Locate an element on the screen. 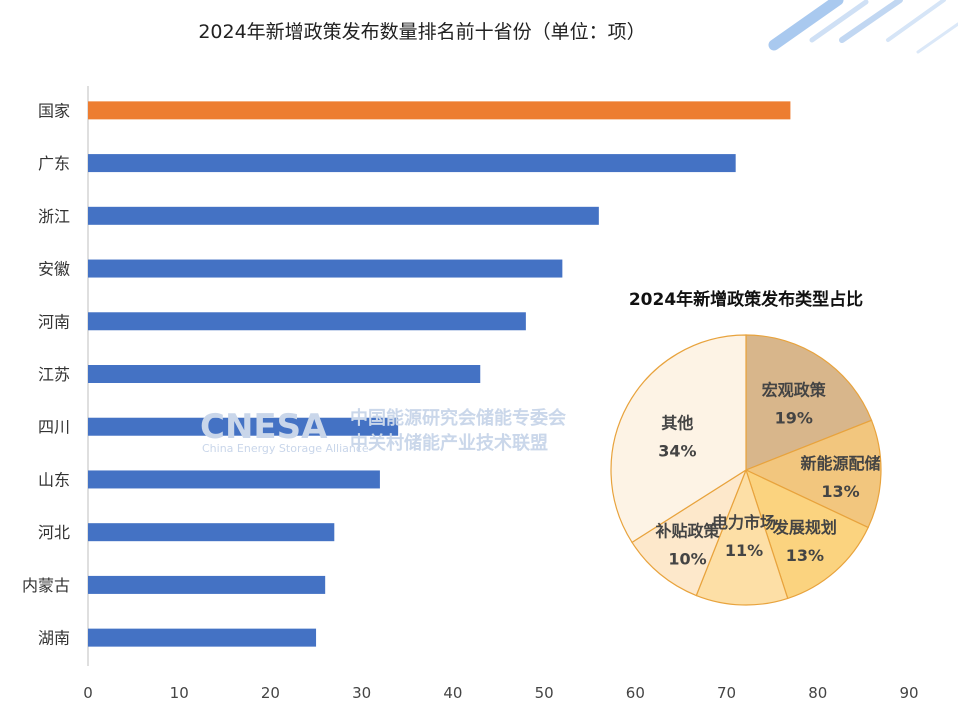 This screenshot has height=721, width=958. bar-国家 is located at coordinates (439, 110).